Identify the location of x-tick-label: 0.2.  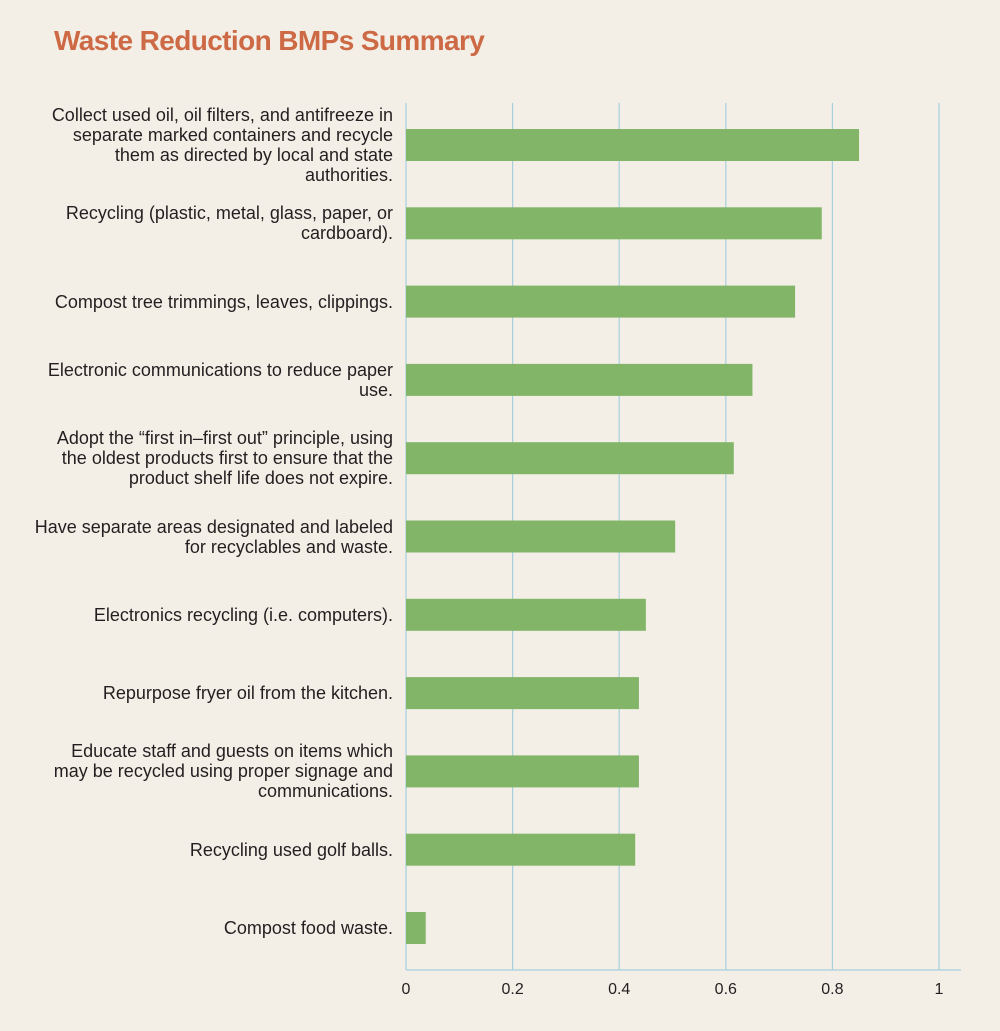
(512, 989).